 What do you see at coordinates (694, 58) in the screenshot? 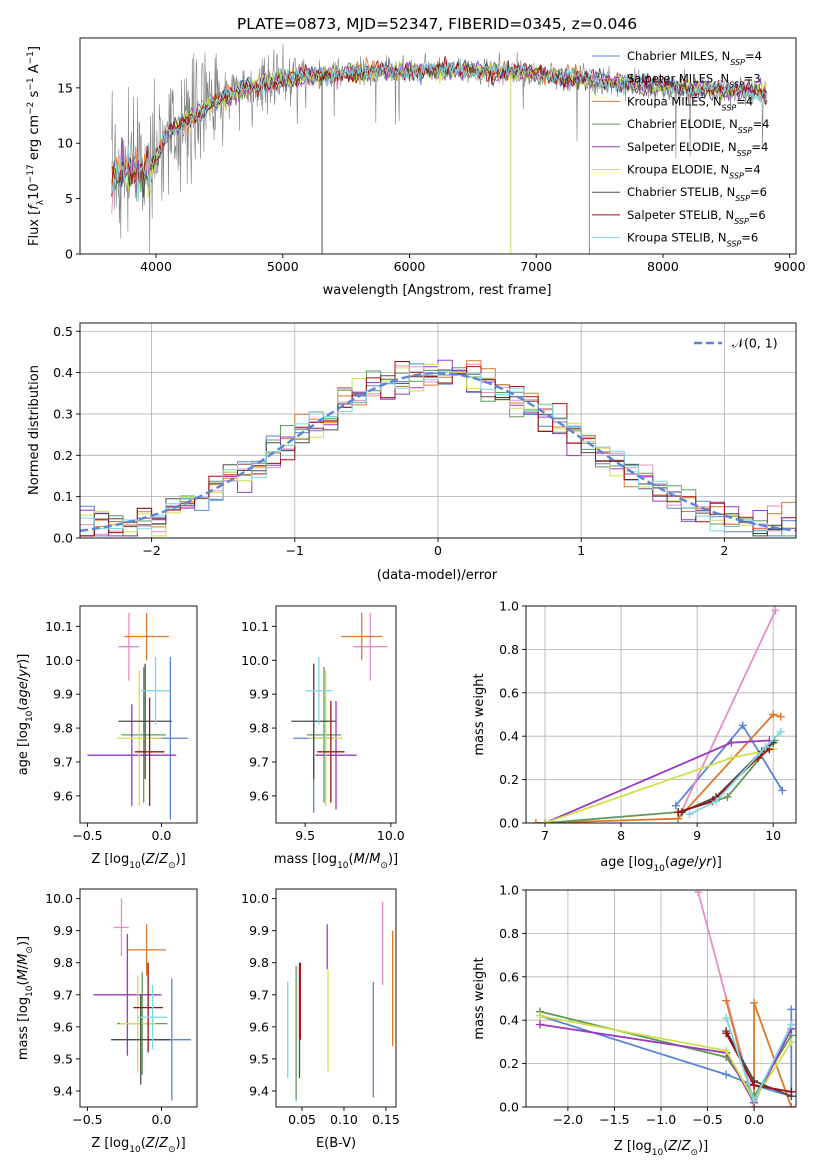
I see `legend-label: Chabrier MILES, NSSP=4` at bounding box center [694, 58].